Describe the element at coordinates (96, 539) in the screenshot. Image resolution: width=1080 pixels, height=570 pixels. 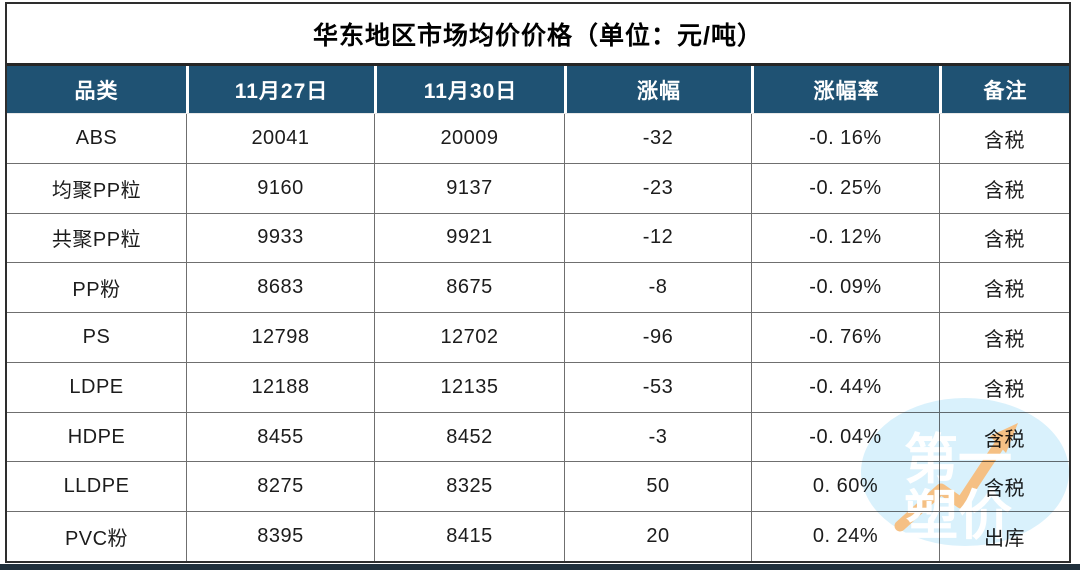
I see `cell-category: PVC粉` at that location.